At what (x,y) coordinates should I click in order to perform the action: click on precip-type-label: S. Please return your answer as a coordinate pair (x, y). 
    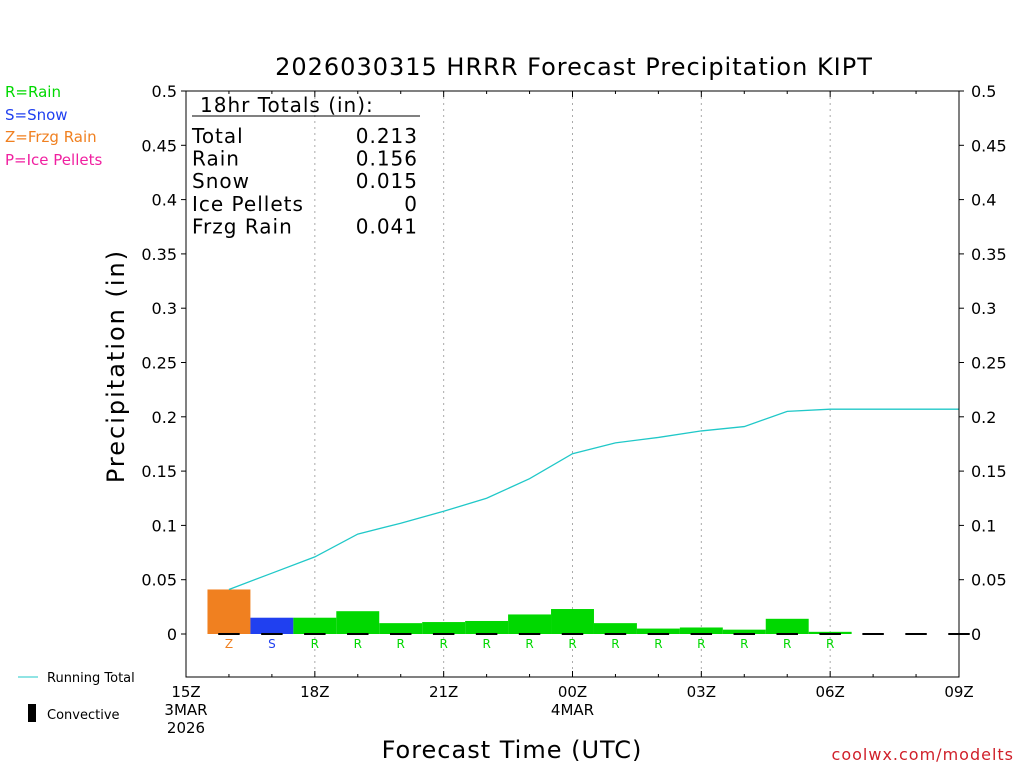
    Looking at the image, I should click on (272, 644).